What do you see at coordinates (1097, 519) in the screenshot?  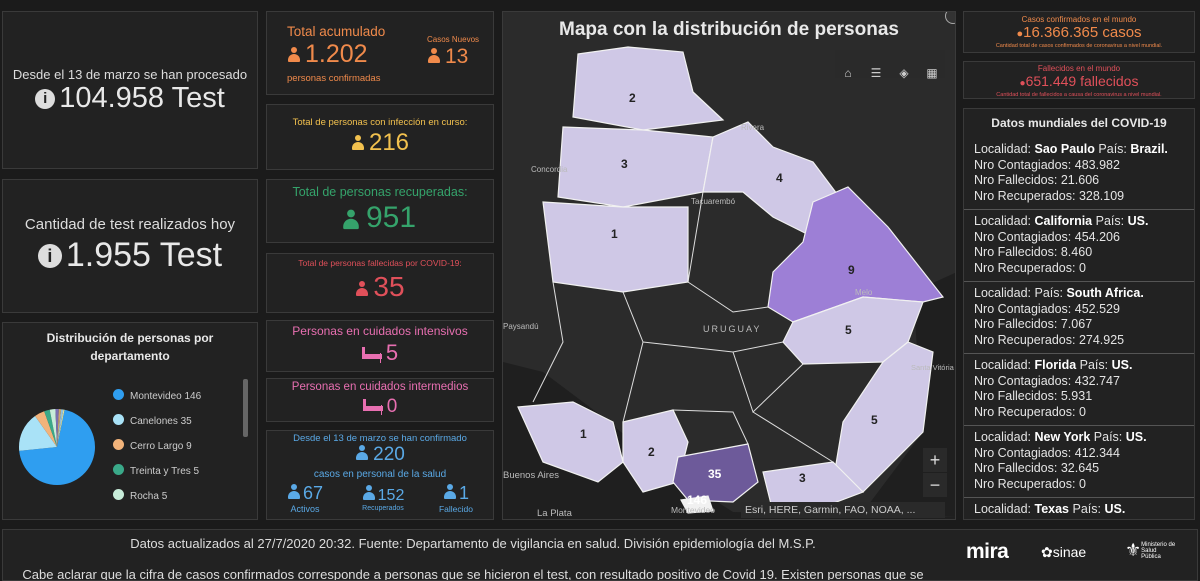 I see `entry-cases: 397.747` at bounding box center [1097, 519].